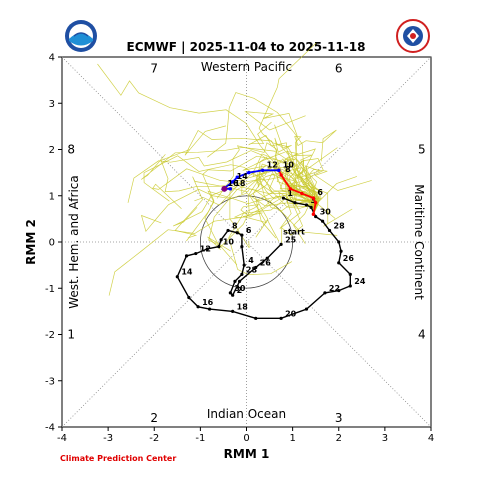 This screenshot has width=480, height=480. Describe the element at coordinates (431, 438) in the screenshot. I see `x-tick-label: 4` at that location.